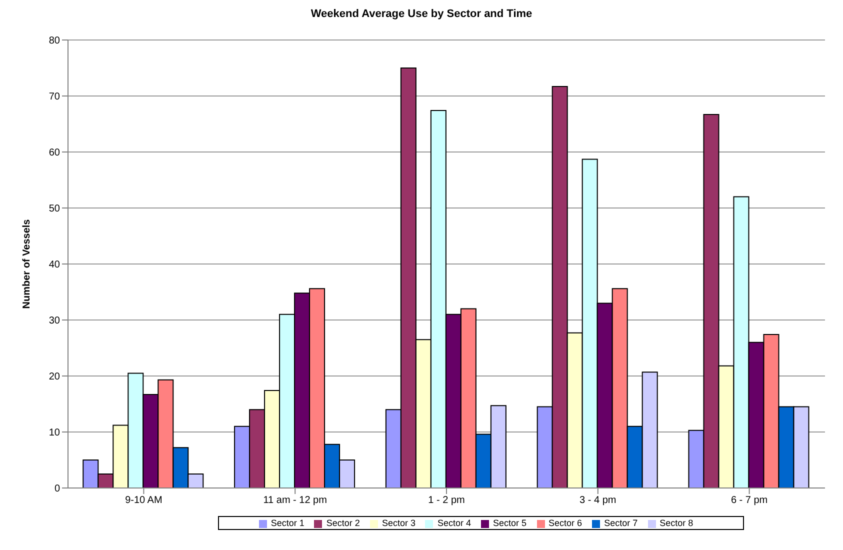 This screenshot has width=843, height=550. Describe the element at coordinates (677, 523) in the screenshot. I see `legend-label: Sector 8` at that location.